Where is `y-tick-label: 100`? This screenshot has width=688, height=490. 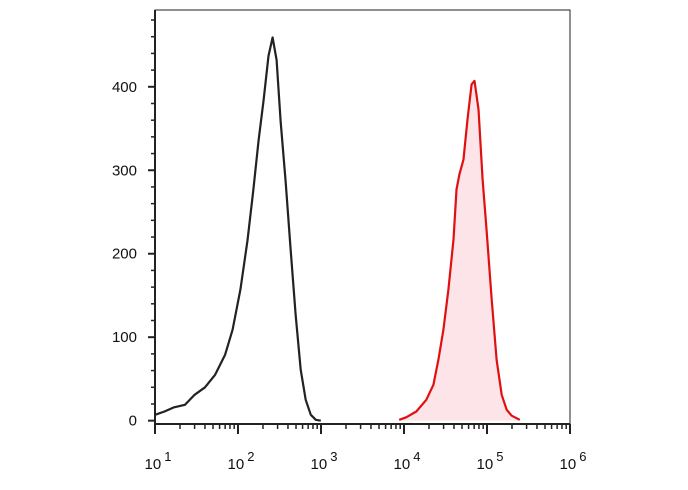 y-tick-label: 100 is located at coordinates (124, 337).